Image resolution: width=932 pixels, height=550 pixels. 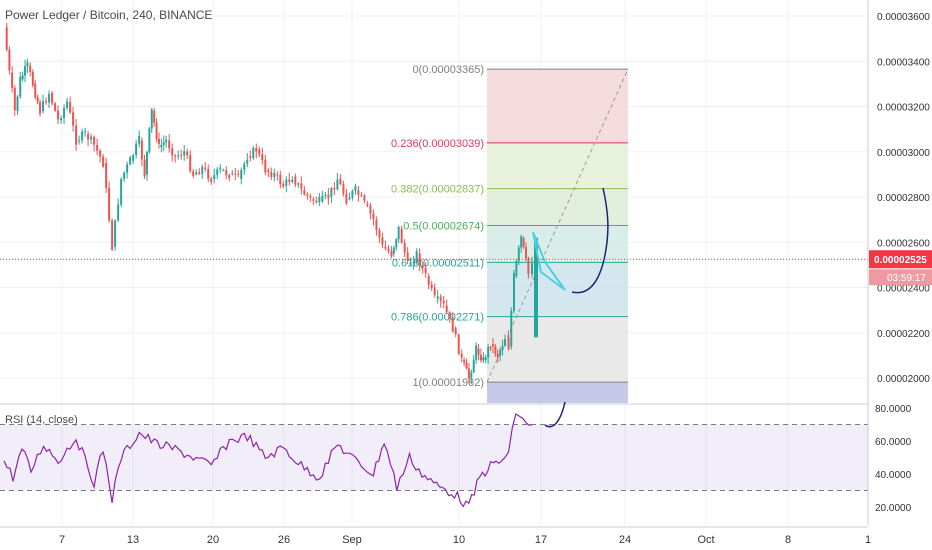 I want to click on fib-level-label: 0.382(0.00002837), so click(x=437, y=190).